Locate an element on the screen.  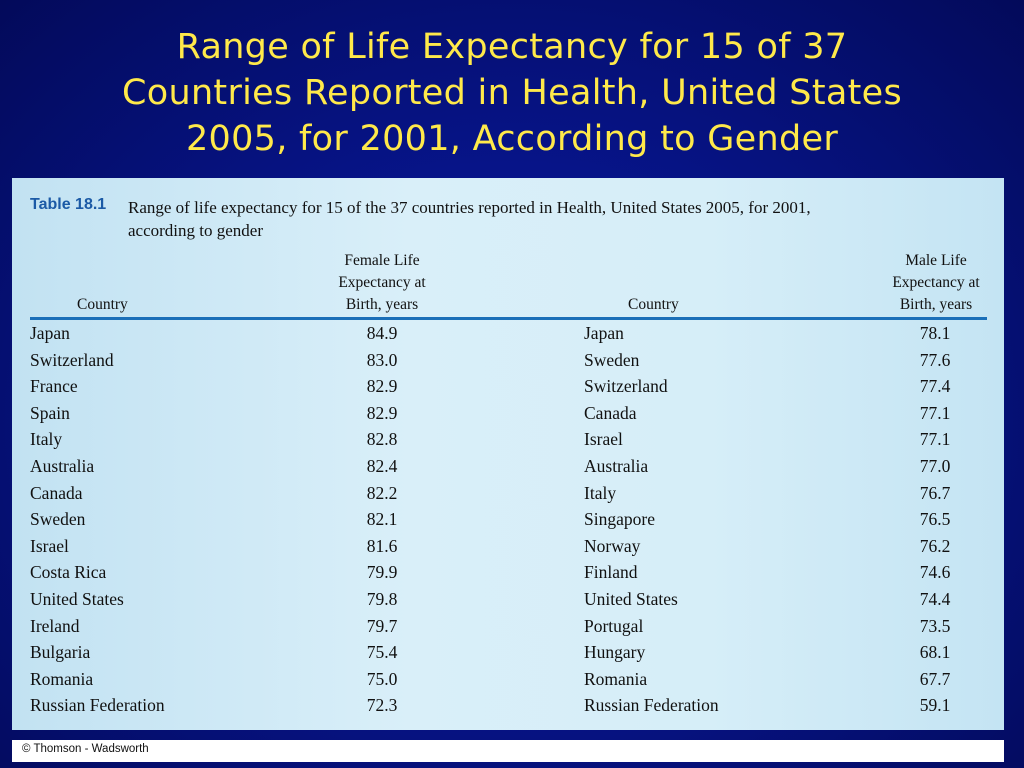
male-value-cell: 73.5 is located at coordinates (935, 625).